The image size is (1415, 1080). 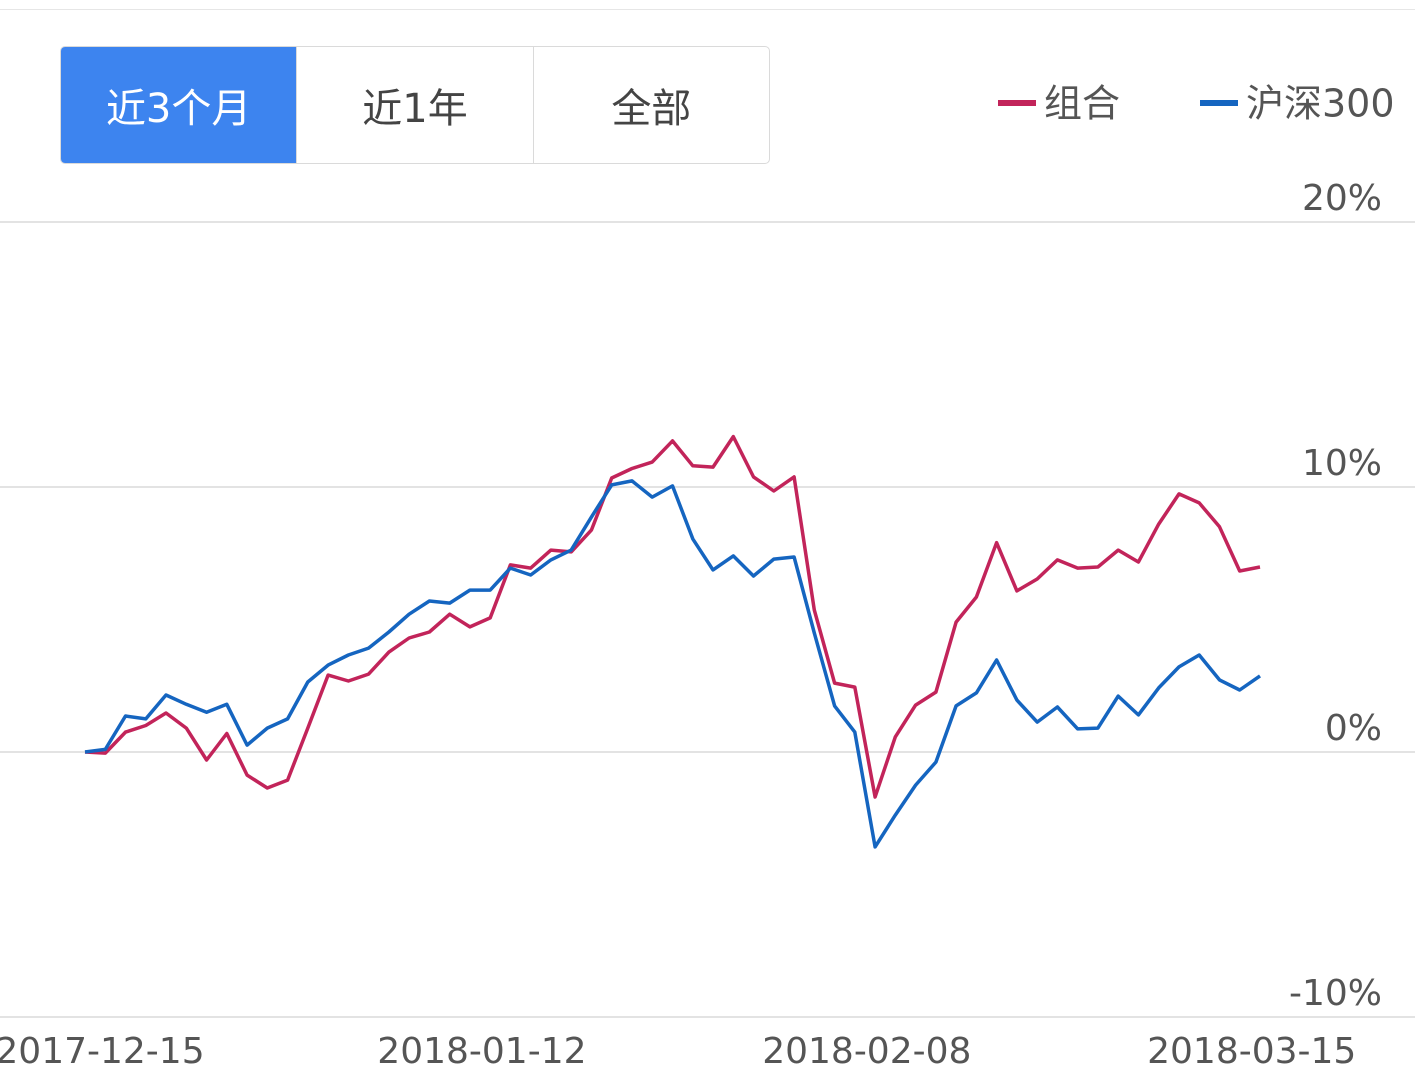 I want to click on legend-label: 组合, so click(x=1082, y=104).